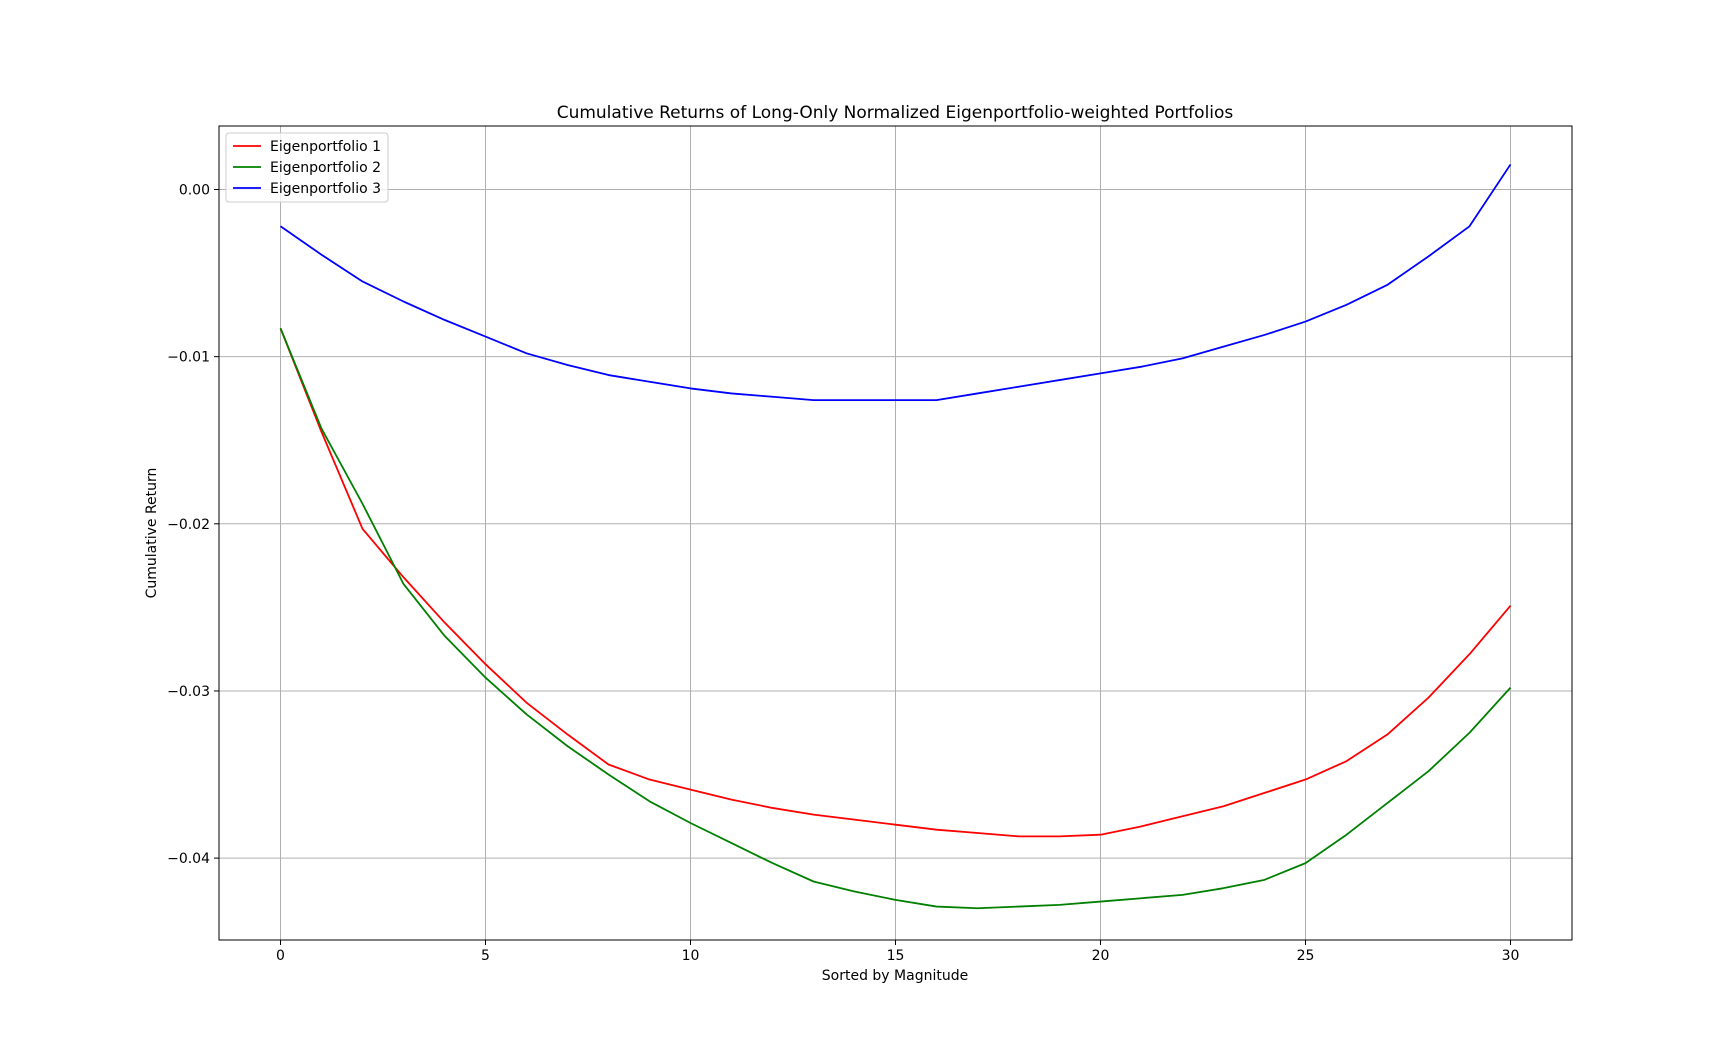 This screenshot has width=1728, height=1044. What do you see at coordinates (325, 189) in the screenshot?
I see `legend-label-eigenportfolio-3: Eigenportfolio 3` at bounding box center [325, 189].